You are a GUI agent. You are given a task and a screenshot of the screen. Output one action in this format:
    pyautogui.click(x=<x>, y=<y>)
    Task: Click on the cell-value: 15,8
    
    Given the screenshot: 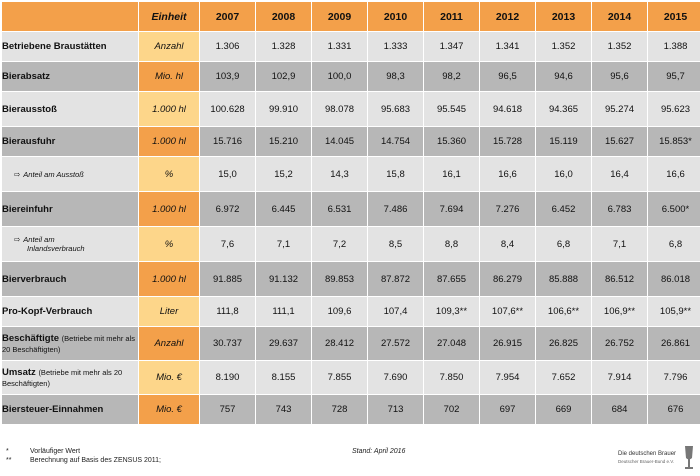 What is the action you would take?
    pyautogui.click(x=395, y=174)
    